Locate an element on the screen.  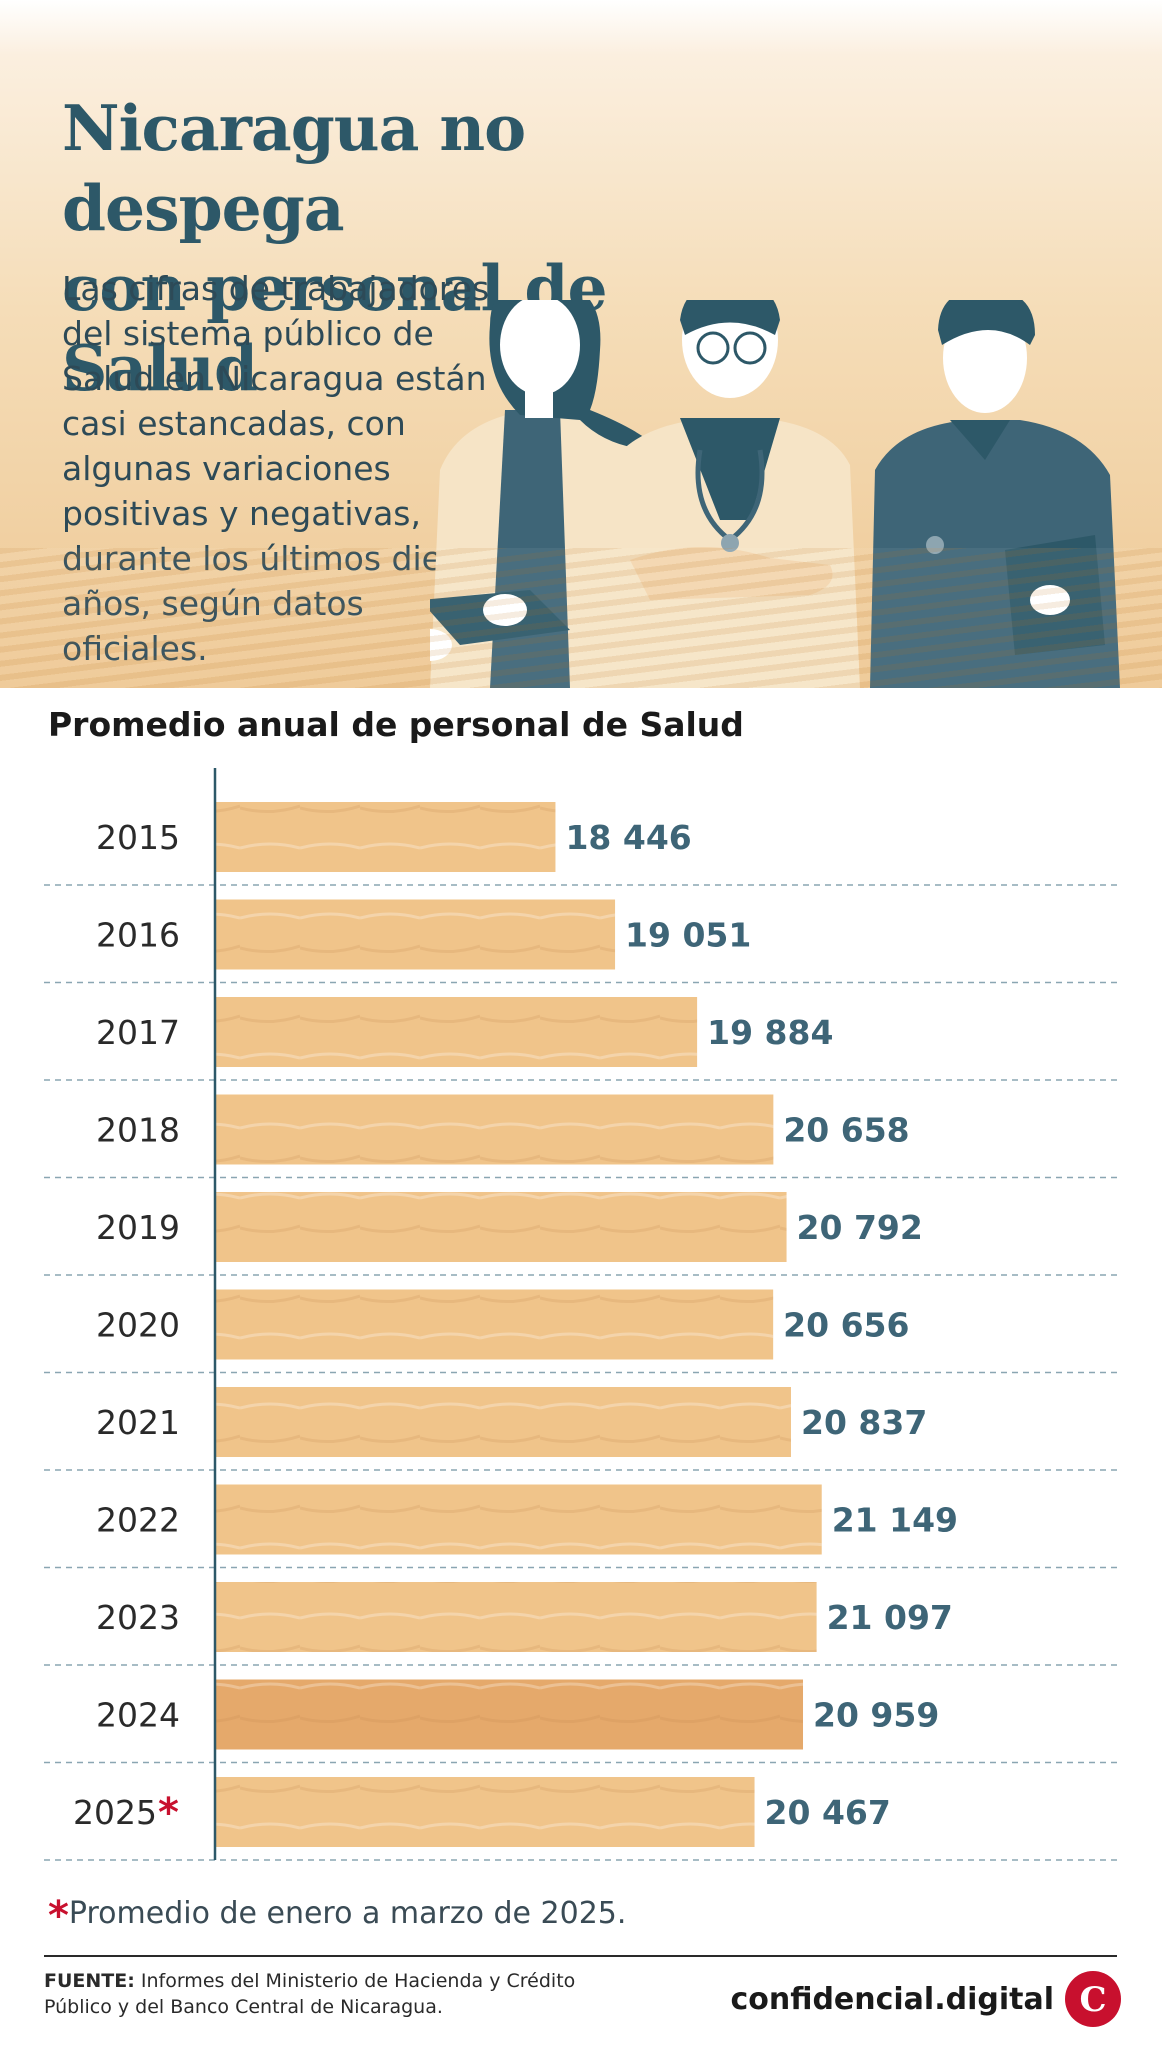
value-label-2023: 21 097 is located at coordinates (890, 1617).